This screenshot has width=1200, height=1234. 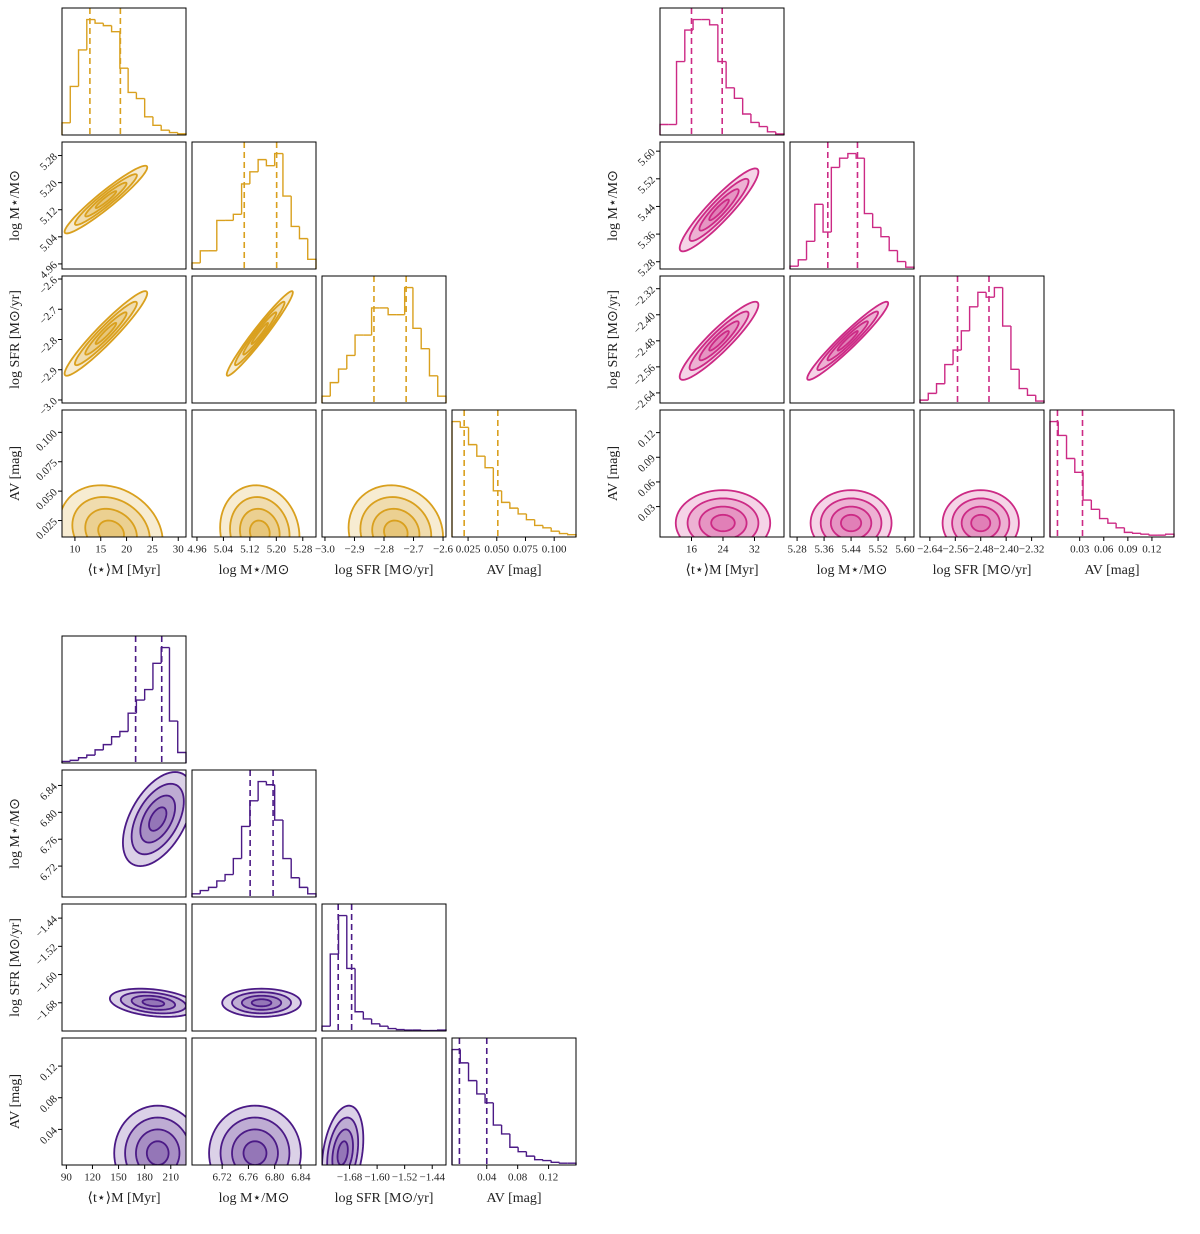 I want to click on x-tick-label: 25, so click(x=153, y=550).